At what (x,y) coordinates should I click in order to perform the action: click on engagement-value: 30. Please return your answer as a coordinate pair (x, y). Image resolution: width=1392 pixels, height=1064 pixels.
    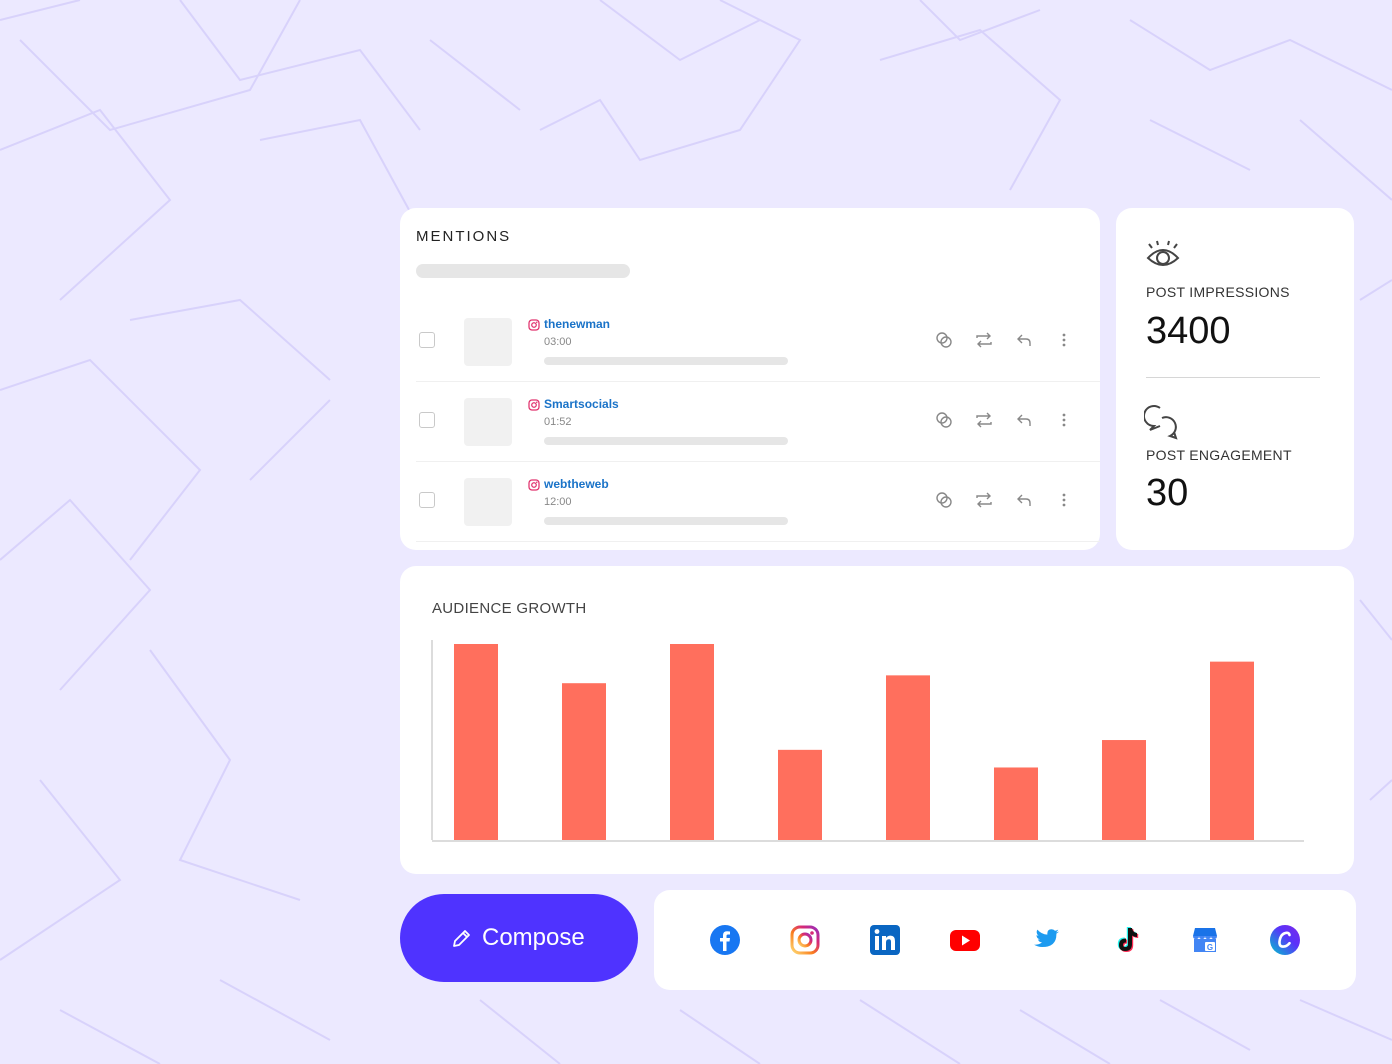
    Looking at the image, I should click on (1167, 493).